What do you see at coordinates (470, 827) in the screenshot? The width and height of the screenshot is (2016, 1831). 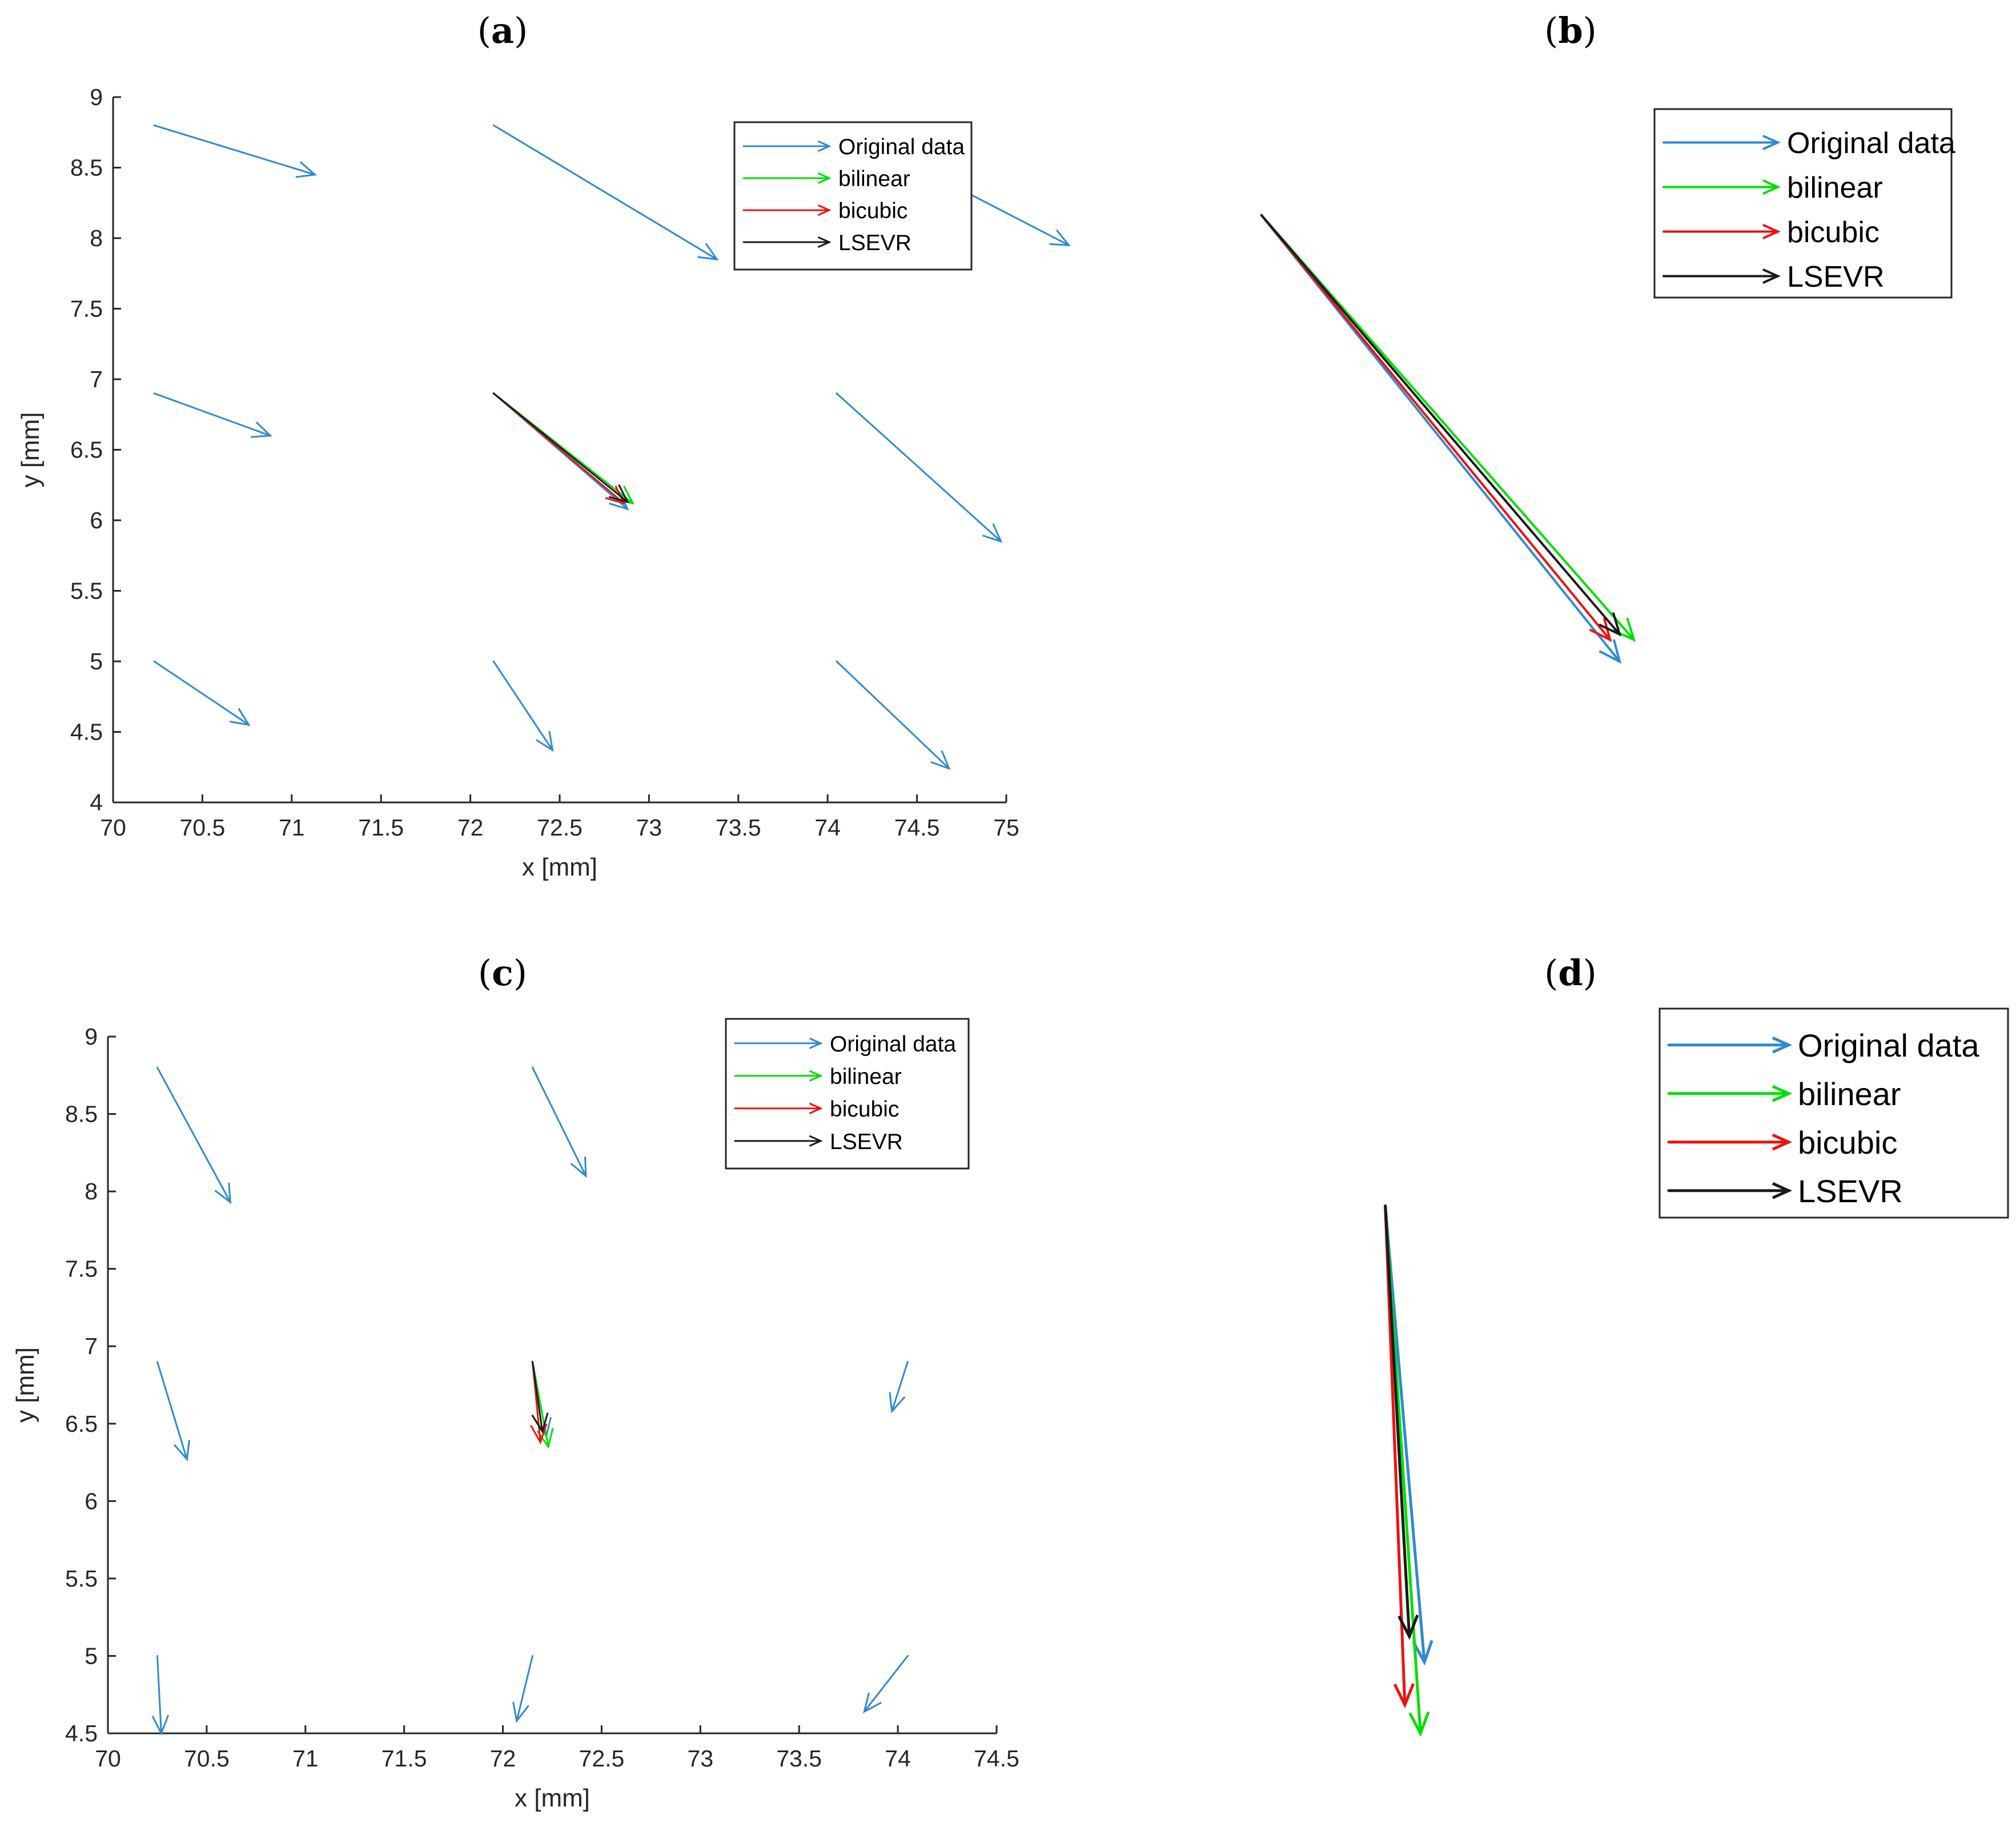 I see `x-tick-label: 72` at bounding box center [470, 827].